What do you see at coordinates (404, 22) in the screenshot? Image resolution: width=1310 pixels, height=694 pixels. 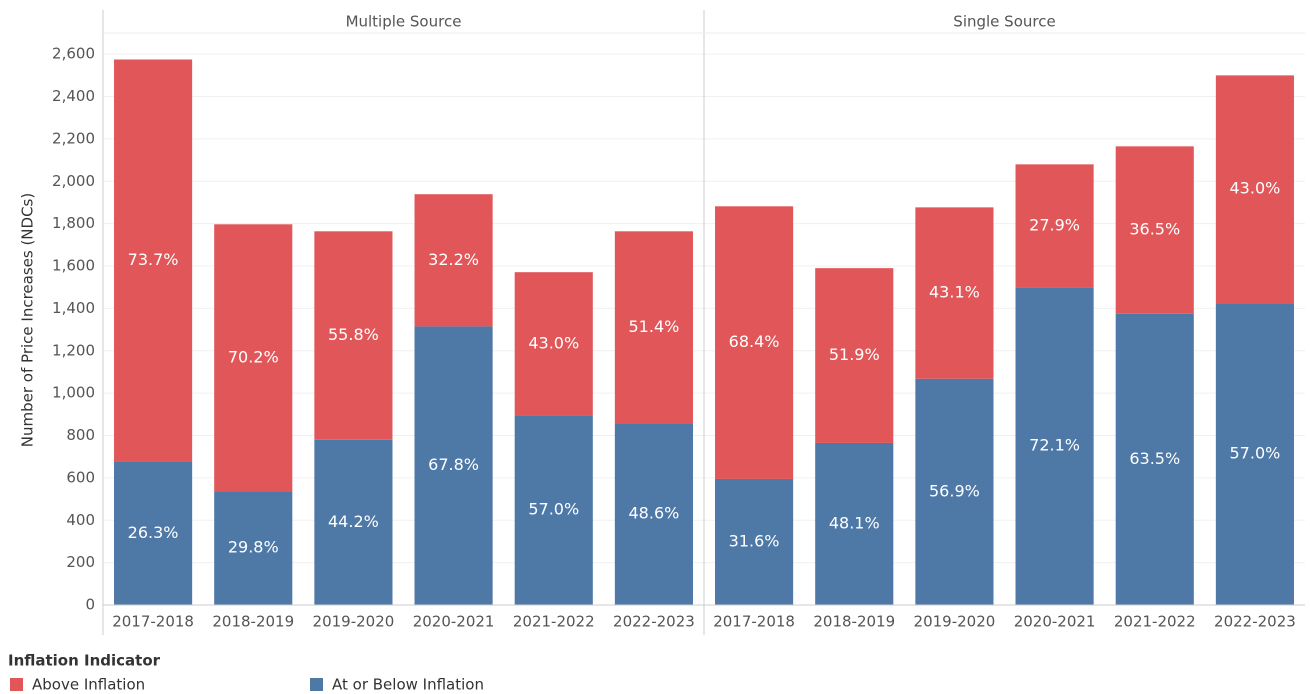 I see `panel-title: Multiple Source` at bounding box center [404, 22].